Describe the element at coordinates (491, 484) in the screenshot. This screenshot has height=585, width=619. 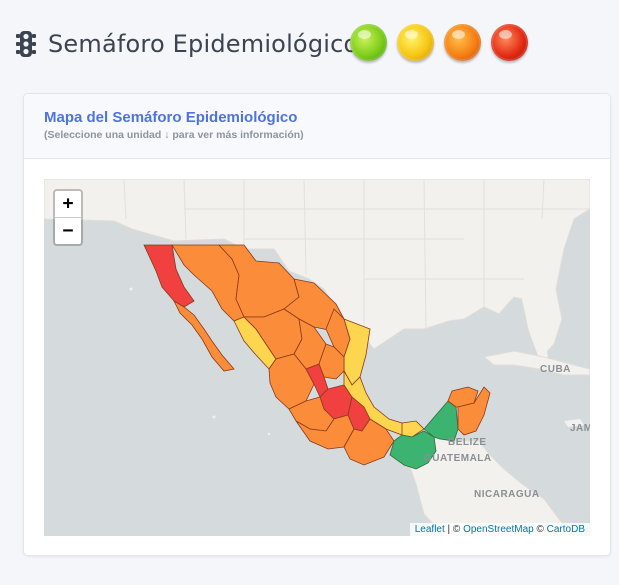
I see `central-america-land` at that location.